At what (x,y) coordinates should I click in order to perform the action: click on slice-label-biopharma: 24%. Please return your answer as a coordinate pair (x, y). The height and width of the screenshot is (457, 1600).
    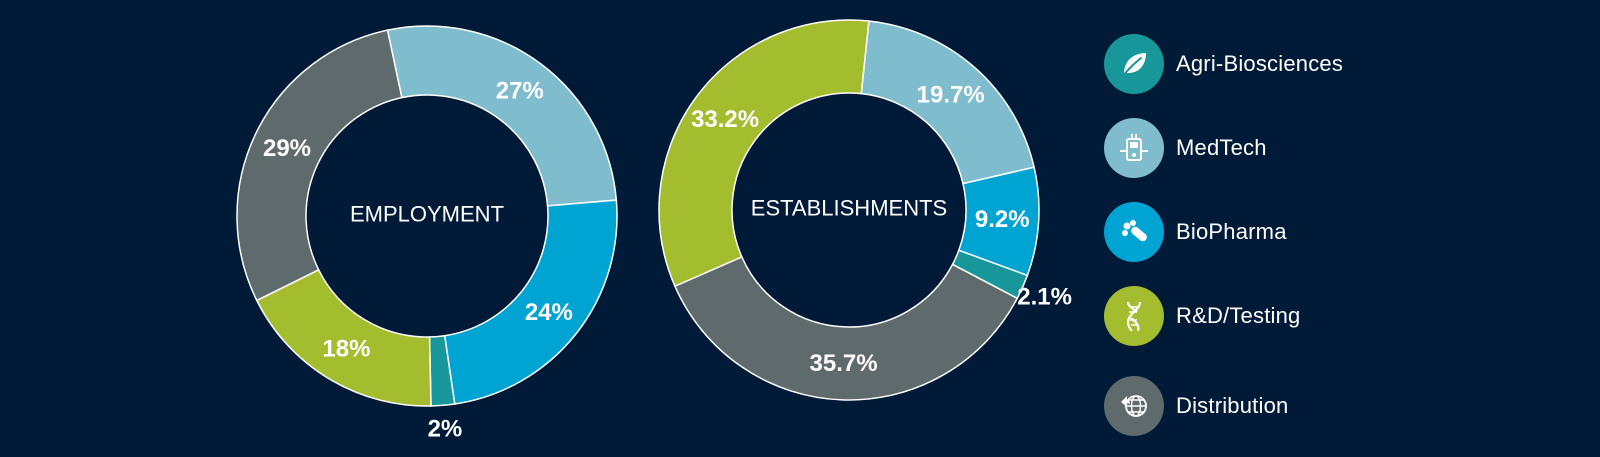
    Looking at the image, I should click on (549, 312).